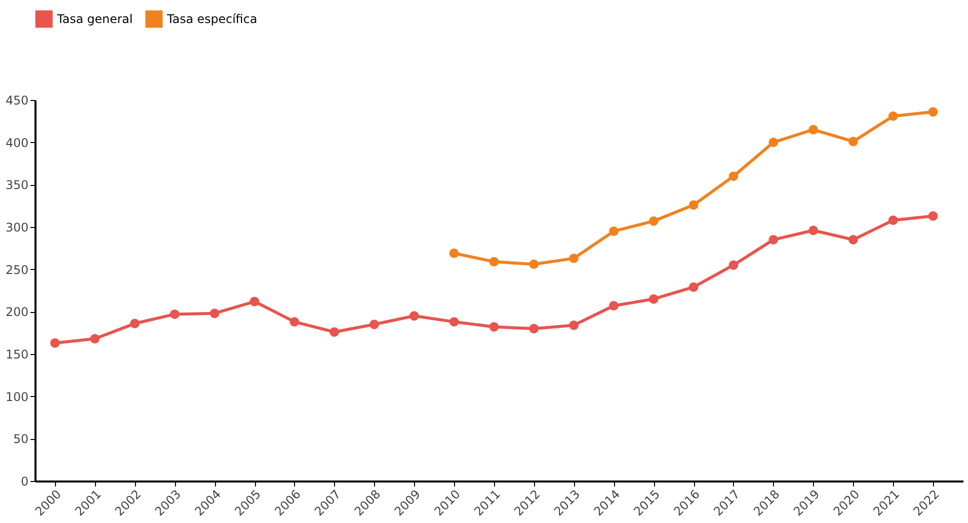  Describe the element at coordinates (17, 101) in the screenshot. I see `y-tick-label: 450` at that location.